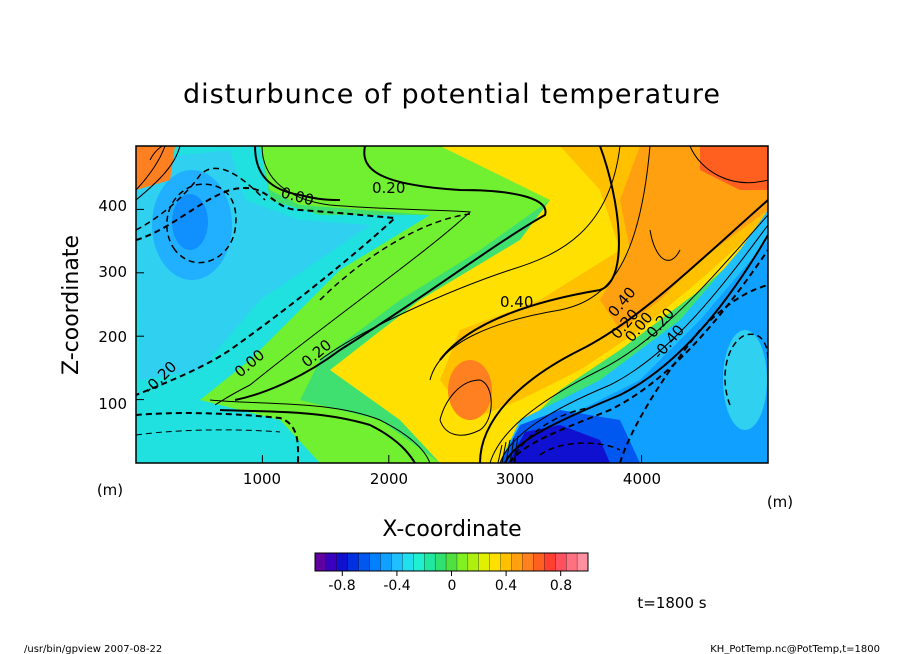 This screenshot has height=654, width=904. I want to click on y-unit-label: (m), so click(110, 490).